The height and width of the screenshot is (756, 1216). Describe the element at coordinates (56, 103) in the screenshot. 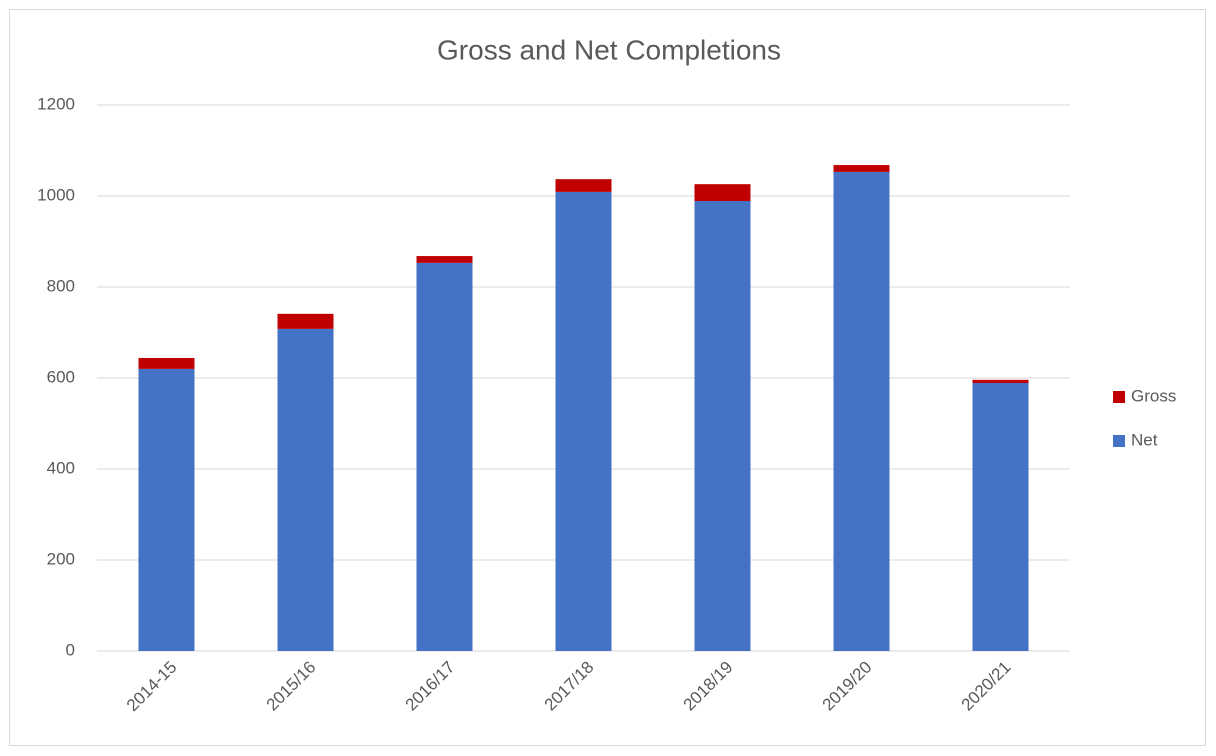

I see `y-tick-label: 1200` at that location.